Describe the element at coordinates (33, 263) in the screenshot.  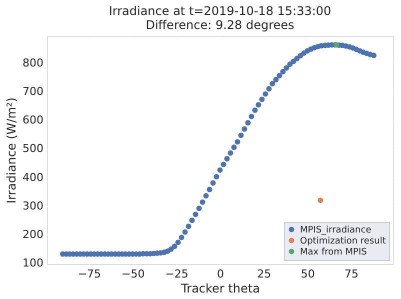
I see `y-tick-label: 100` at that location.